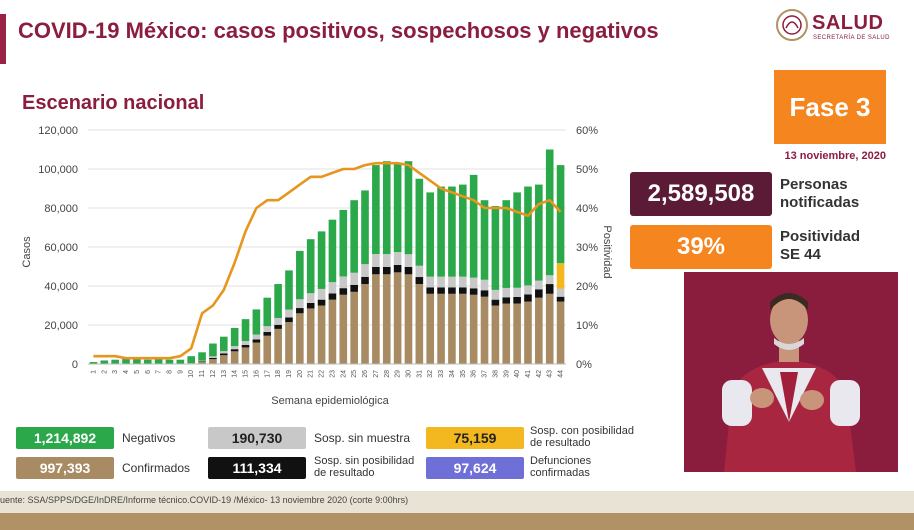 The width and height of the screenshot is (914, 530). I want to click on positivity-label-line-1: Positividad, so click(820, 236).